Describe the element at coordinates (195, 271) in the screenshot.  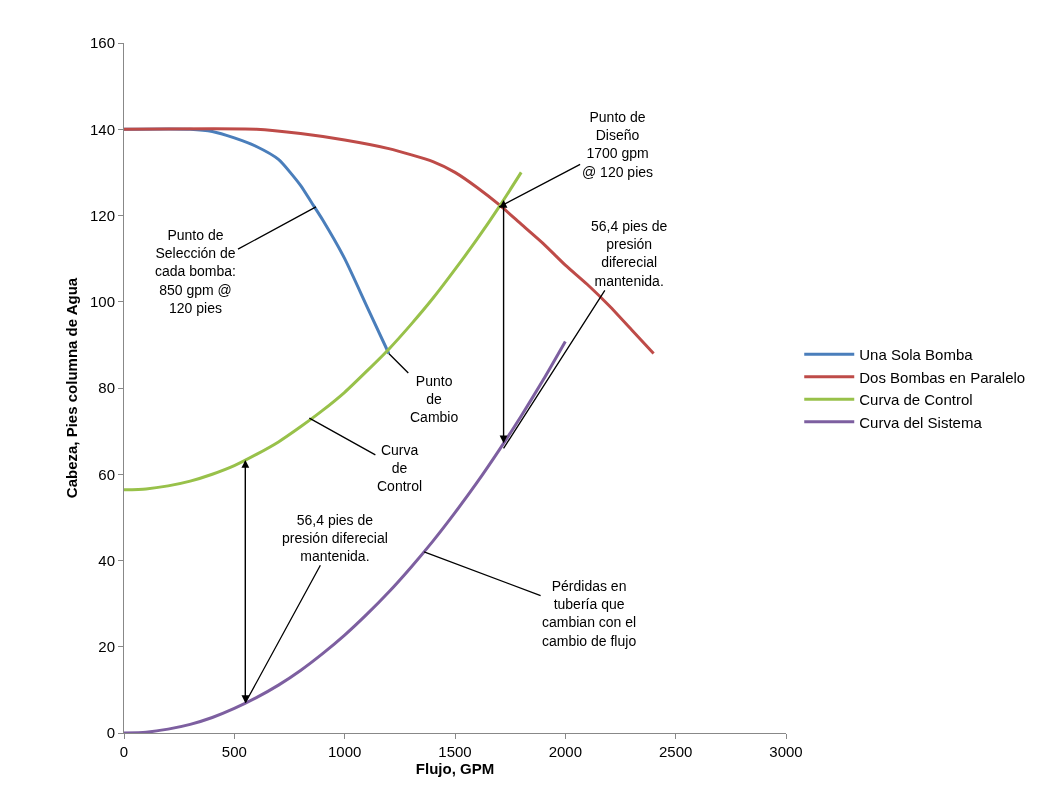
I see `annotation: Punto de Selección de cada bomba: 850 gpm @ 120 pies` at that location.